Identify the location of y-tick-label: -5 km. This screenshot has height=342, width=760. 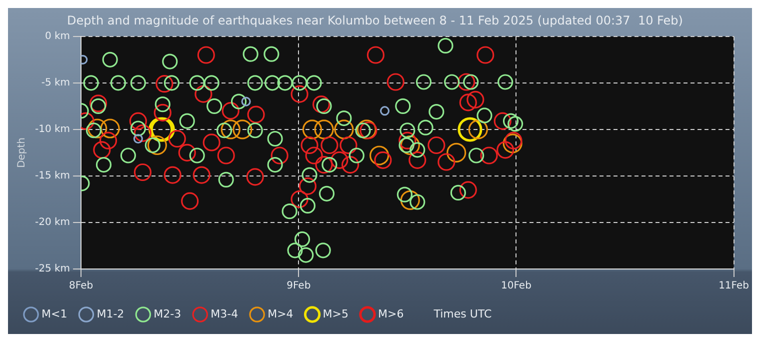
(55, 83).